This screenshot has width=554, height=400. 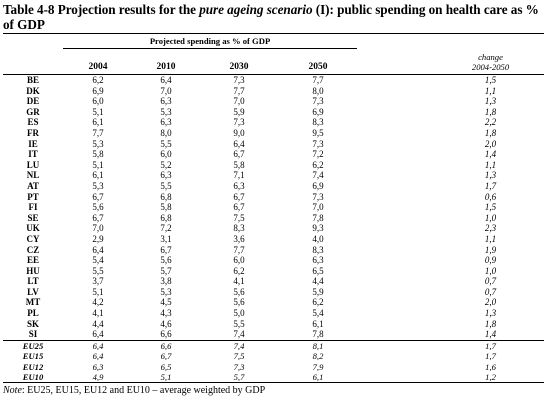 What do you see at coordinates (490, 366) in the screenshot?
I see `change-cell: 1,6` at bounding box center [490, 366].